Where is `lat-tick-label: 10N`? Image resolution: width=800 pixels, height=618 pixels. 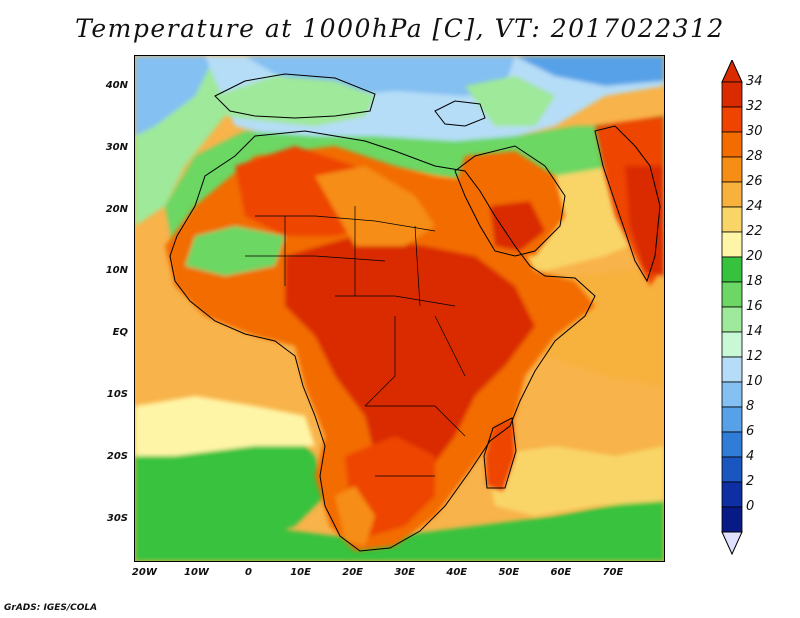
lat-tick-label: 10N is located at coordinates (116, 271).